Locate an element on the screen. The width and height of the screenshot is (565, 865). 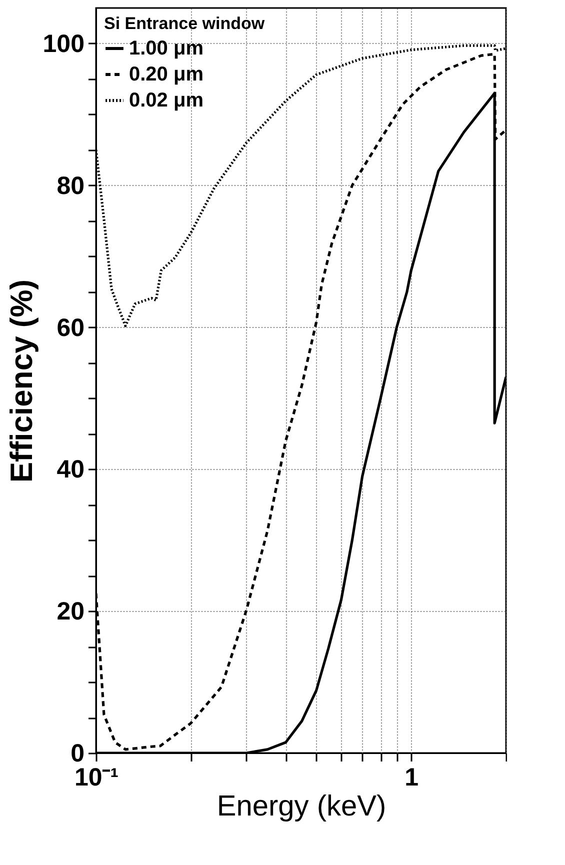
y-tick-label: 100 is located at coordinates (63, 44).